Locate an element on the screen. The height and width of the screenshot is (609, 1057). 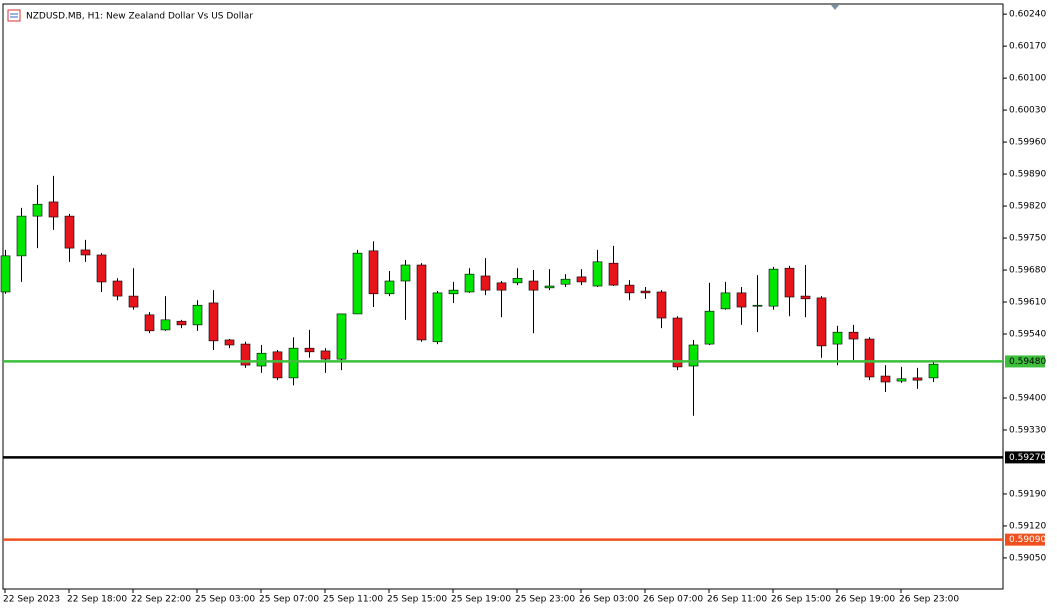
y-tick-label: 0.59330 is located at coordinates (1027, 430).